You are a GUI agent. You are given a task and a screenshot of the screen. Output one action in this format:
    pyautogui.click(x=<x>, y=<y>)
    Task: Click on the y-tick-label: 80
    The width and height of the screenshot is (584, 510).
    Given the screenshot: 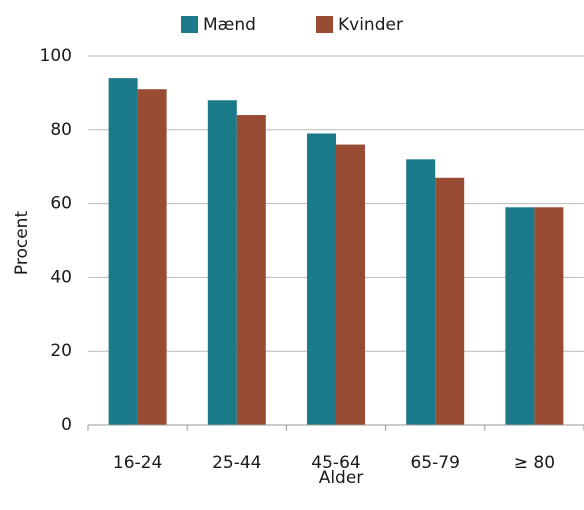 What is the action you would take?
    pyautogui.click(x=61, y=130)
    